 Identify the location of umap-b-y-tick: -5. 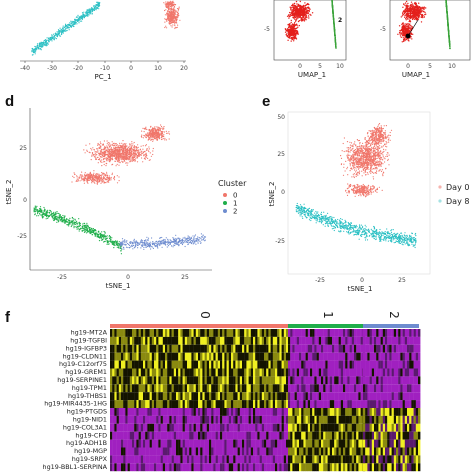
(383, 29).